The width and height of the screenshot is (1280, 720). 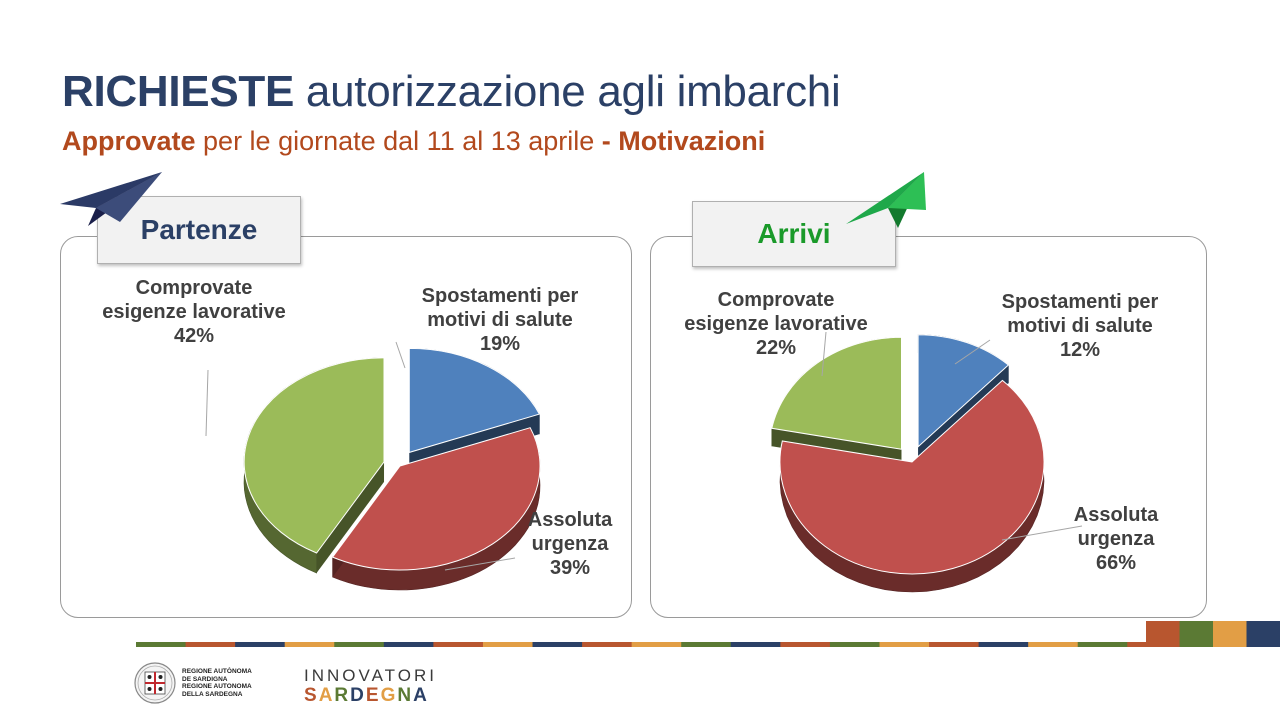 What do you see at coordinates (1116, 539) in the screenshot?
I see `data-label: Assoluta urgenza 66%` at bounding box center [1116, 539].